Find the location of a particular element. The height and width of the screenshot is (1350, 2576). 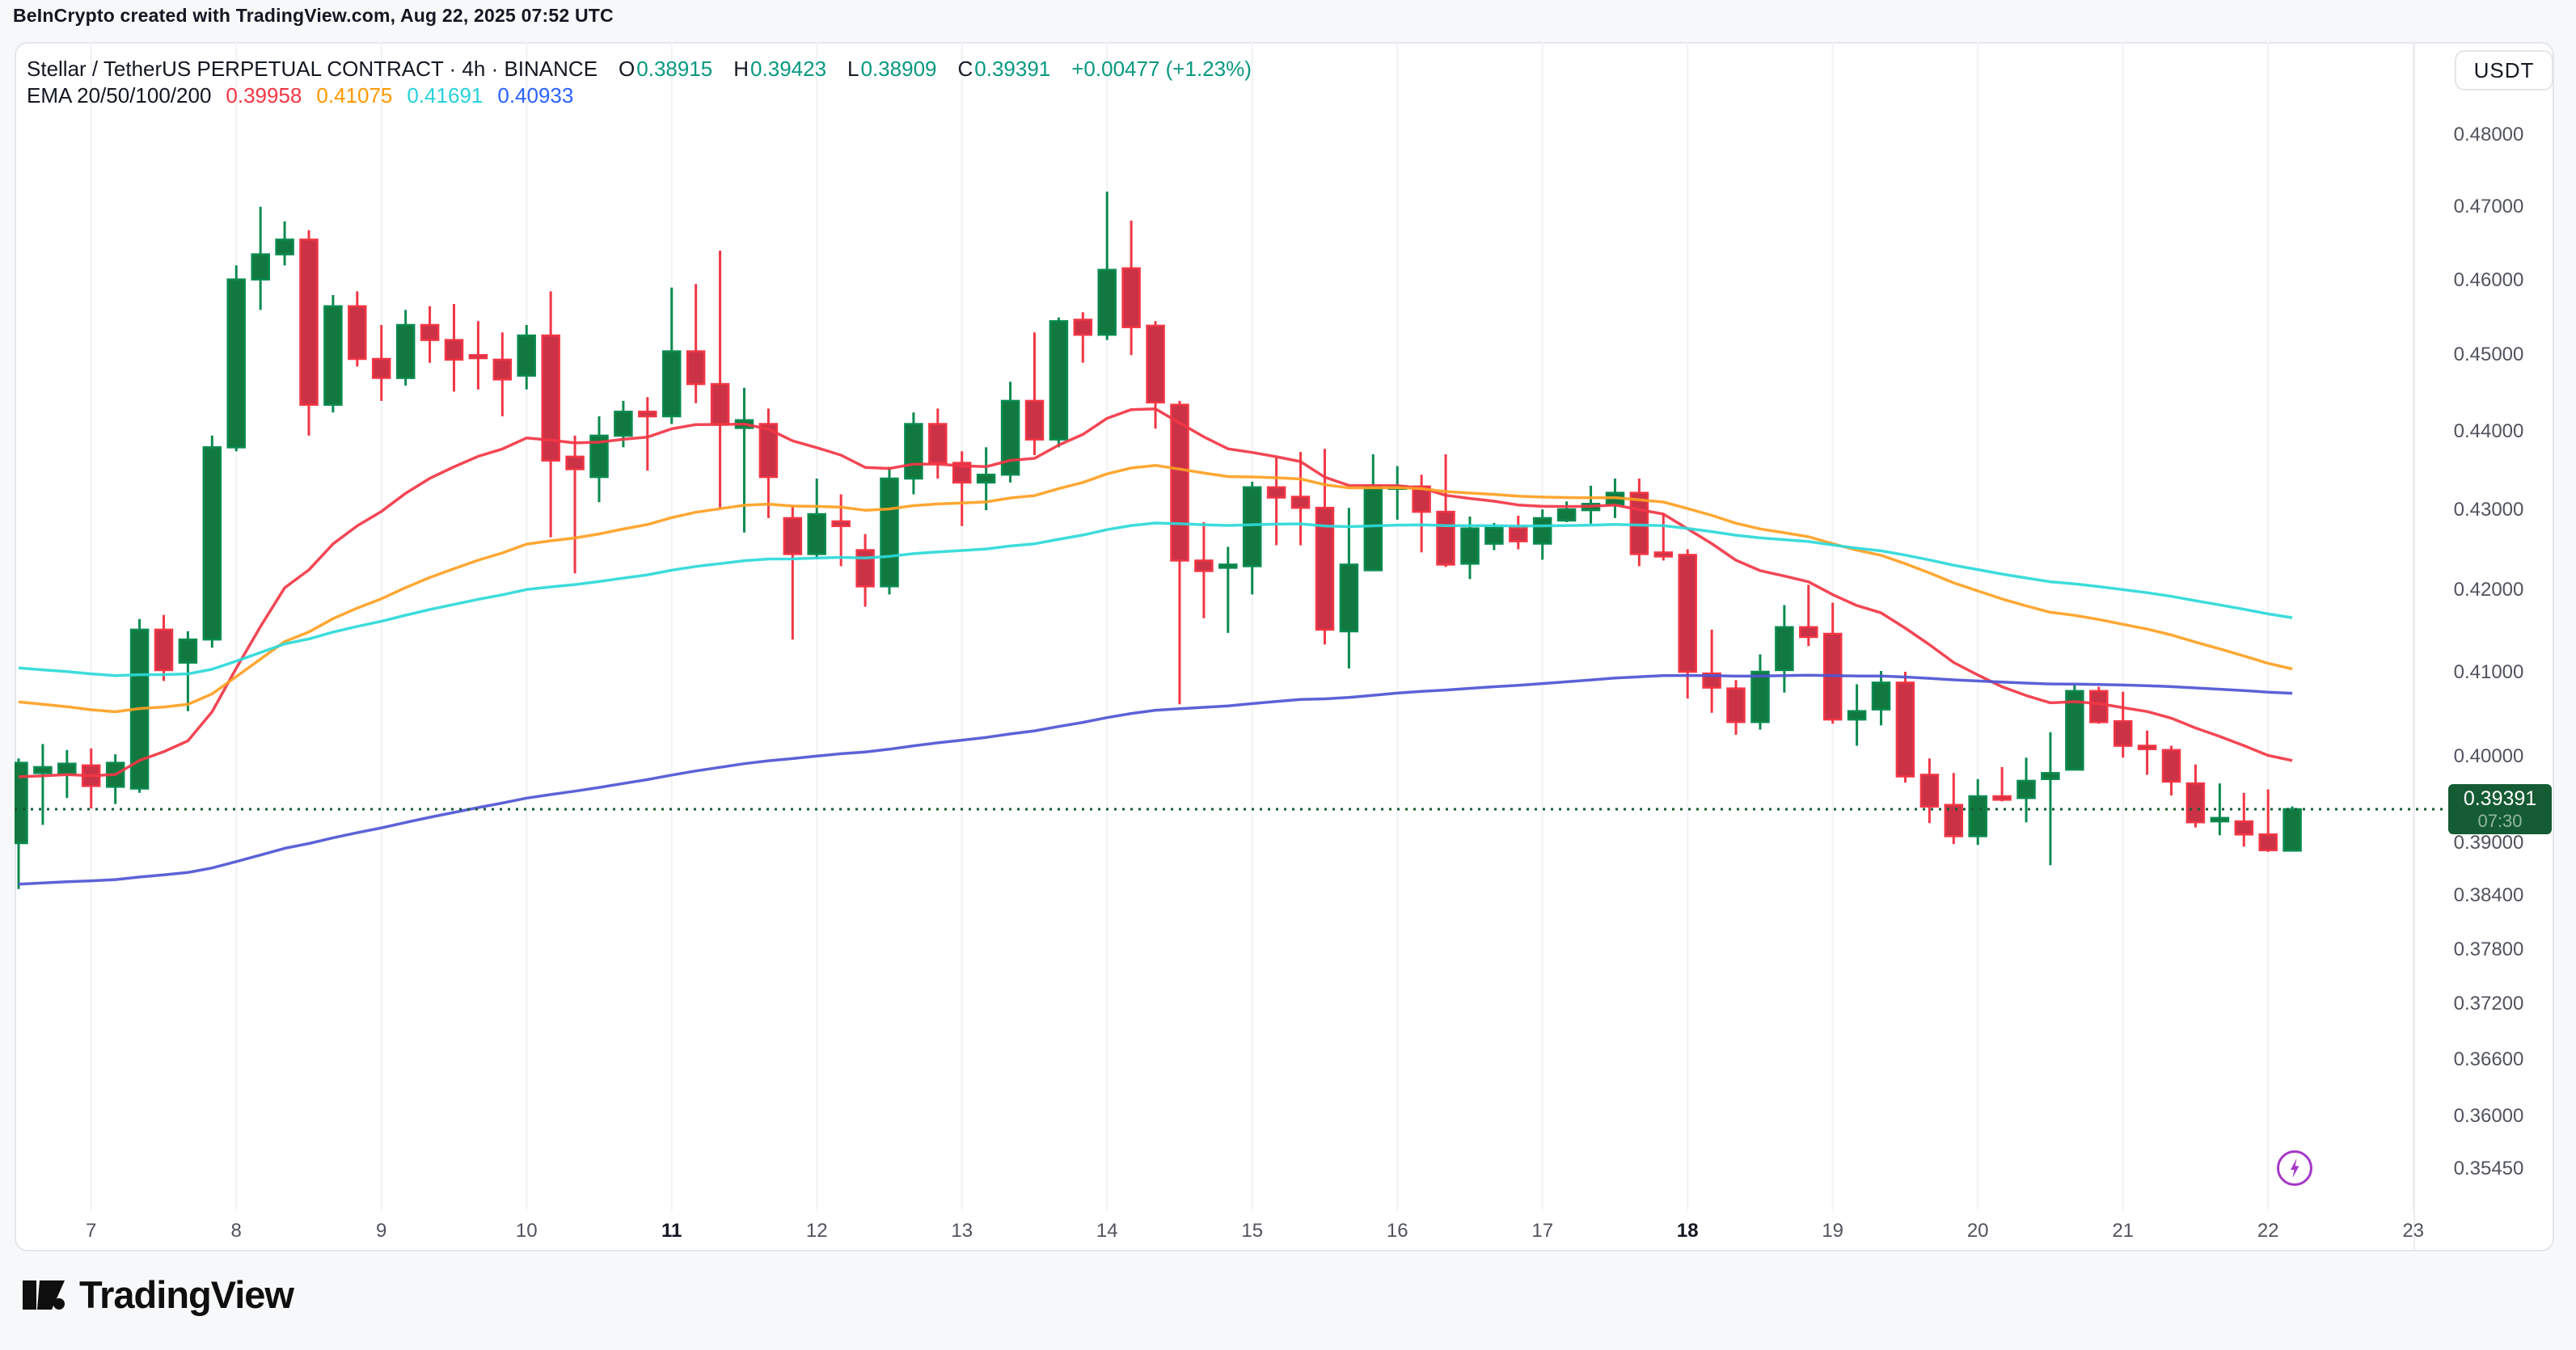

ema20-value: 0.39958 is located at coordinates (264, 95).